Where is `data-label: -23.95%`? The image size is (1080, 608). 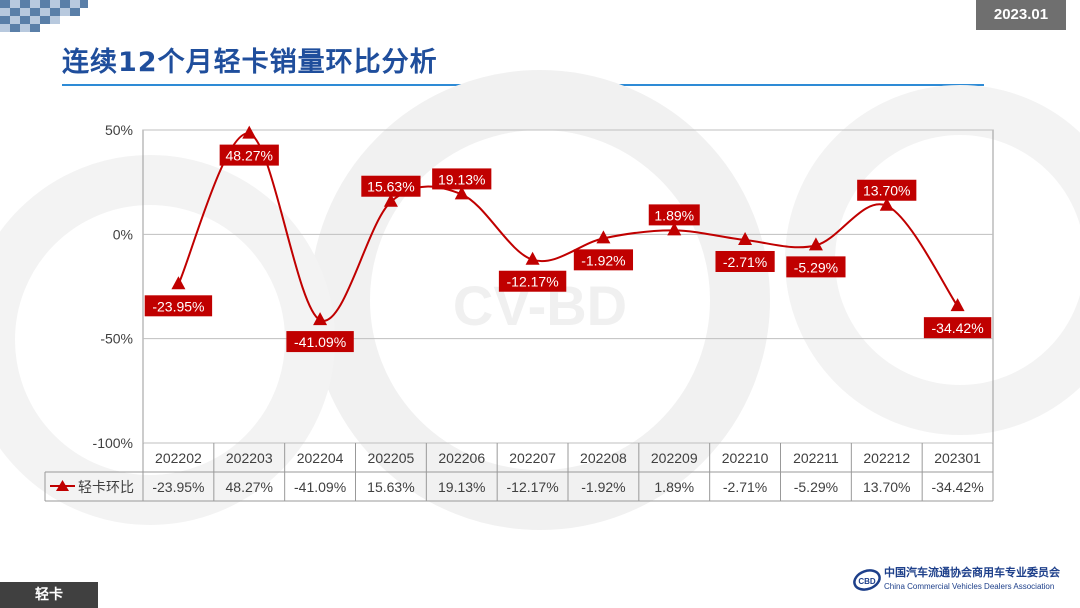 data-label: -23.95% is located at coordinates (178, 306).